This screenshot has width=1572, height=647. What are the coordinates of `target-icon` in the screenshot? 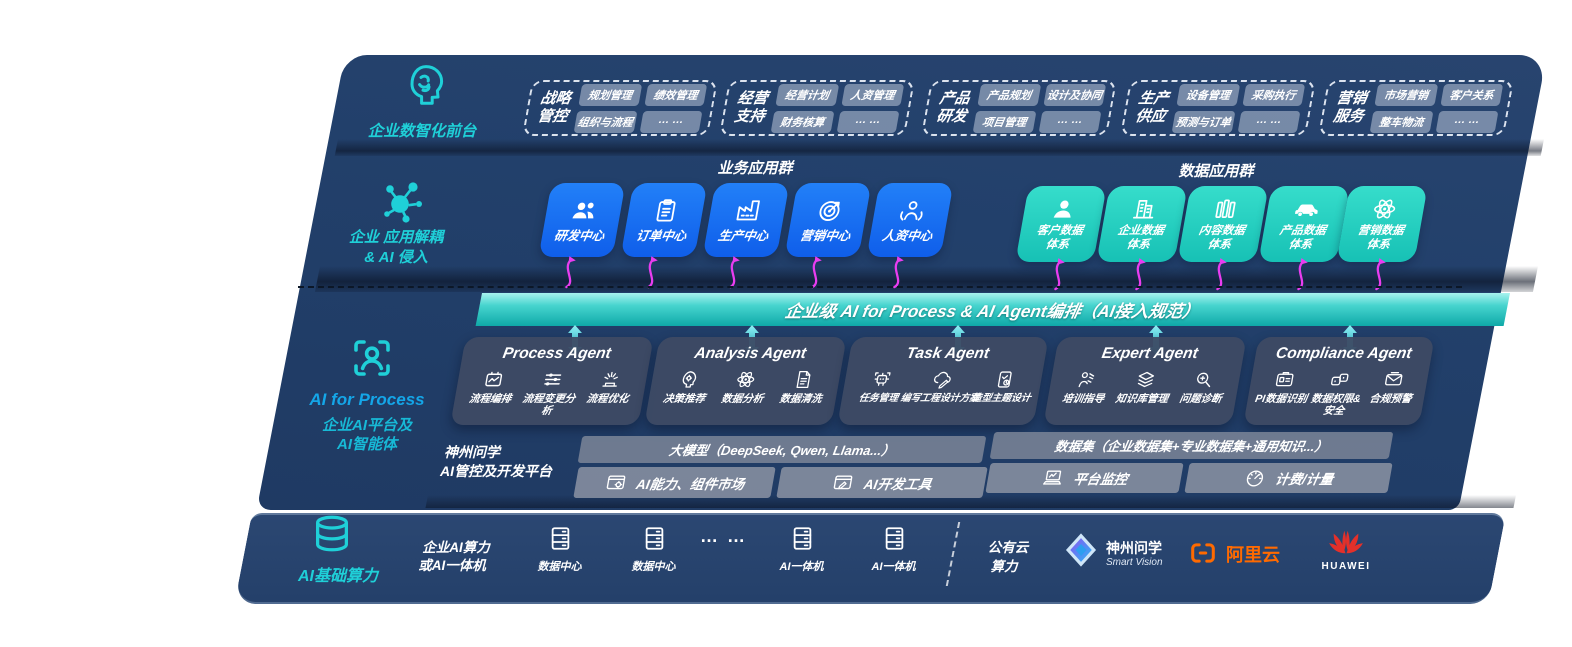 It's located at (830, 210).